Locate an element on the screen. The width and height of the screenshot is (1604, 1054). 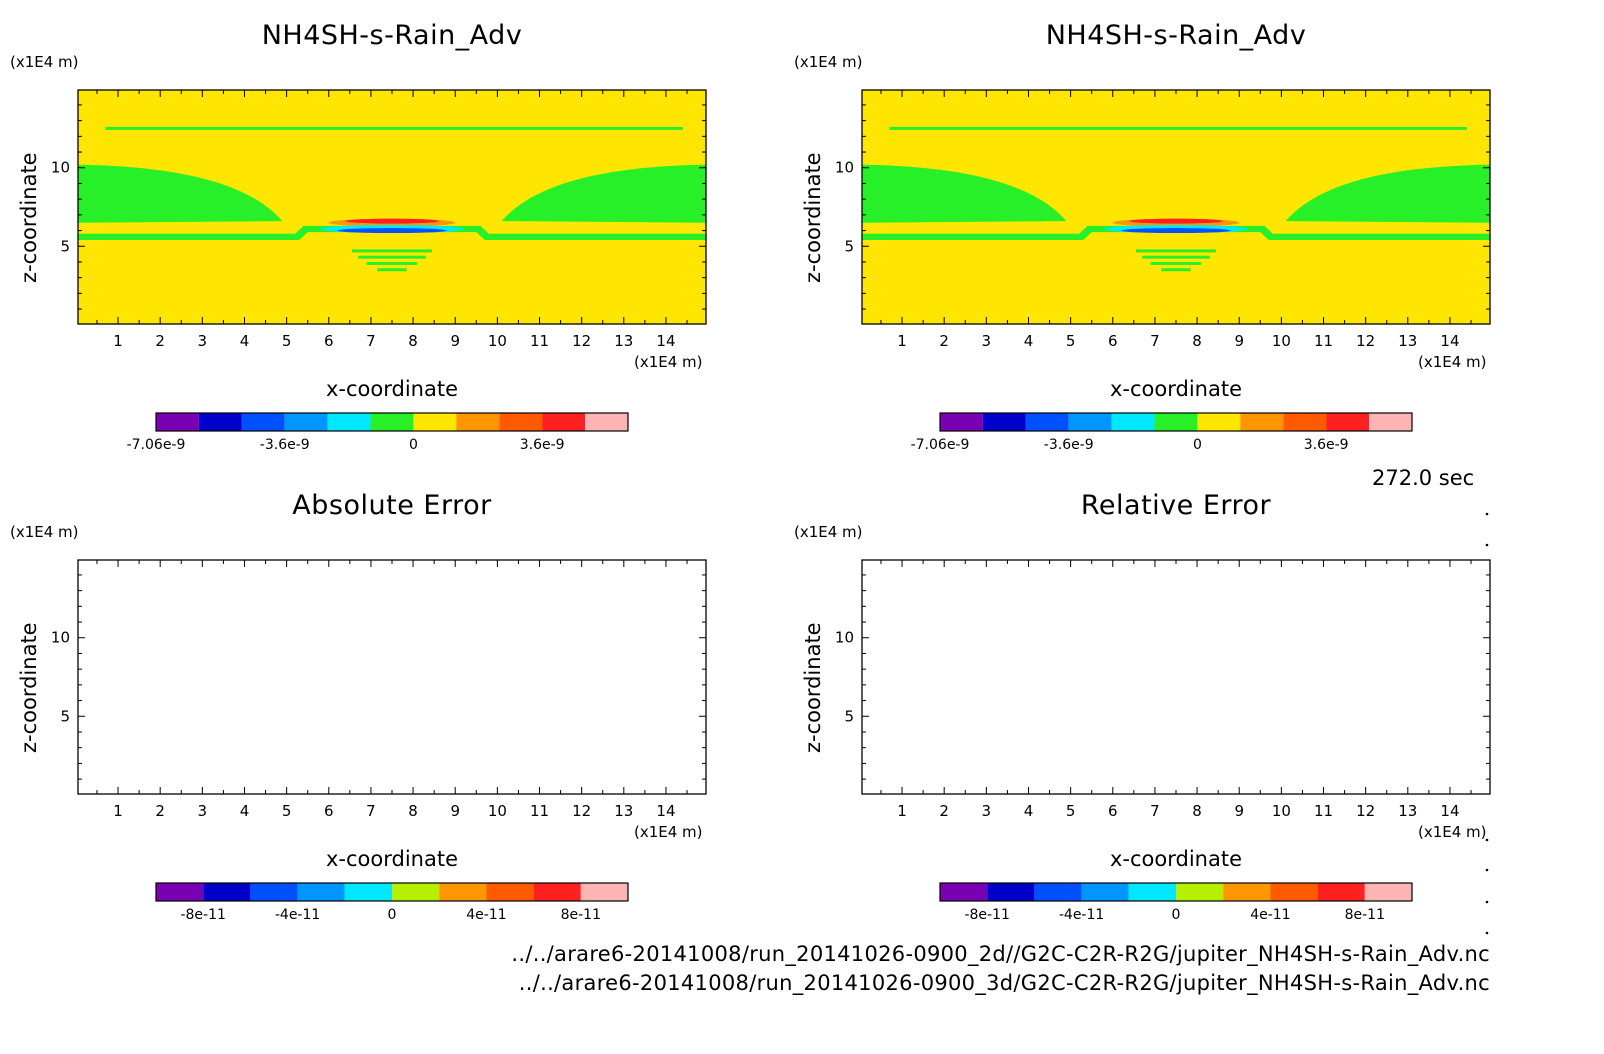
colorbar-label: 3.6e-9 is located at coordinates (1326, 445).